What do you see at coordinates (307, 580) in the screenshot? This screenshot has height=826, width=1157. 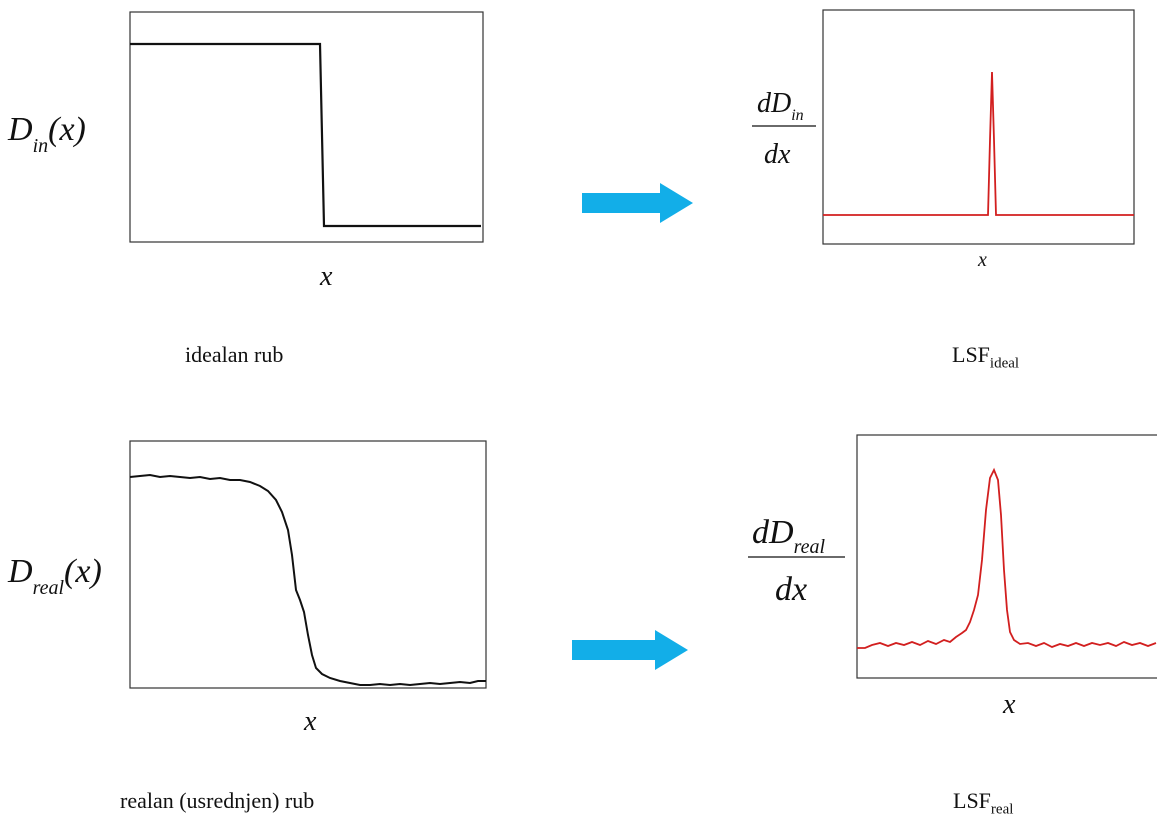 I see `real-edge-curve` at bounding box center [307, 580].